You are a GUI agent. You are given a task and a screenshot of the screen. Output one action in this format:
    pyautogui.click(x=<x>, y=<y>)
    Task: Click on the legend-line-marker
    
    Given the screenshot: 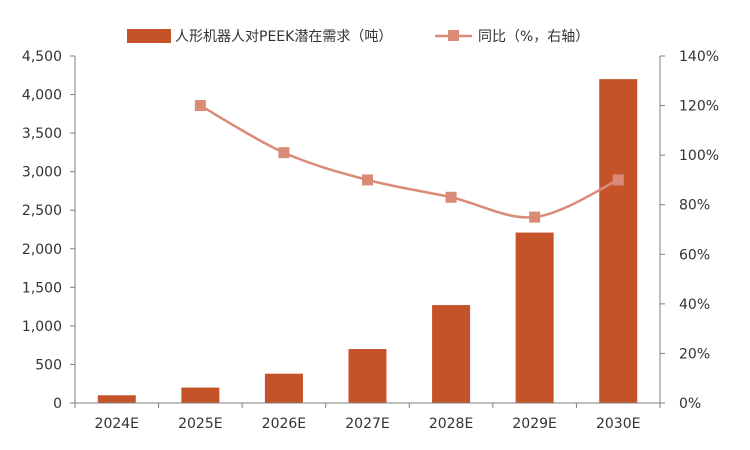 What is the action you would take?
    pyautogui.click(x=453, y=35)
    